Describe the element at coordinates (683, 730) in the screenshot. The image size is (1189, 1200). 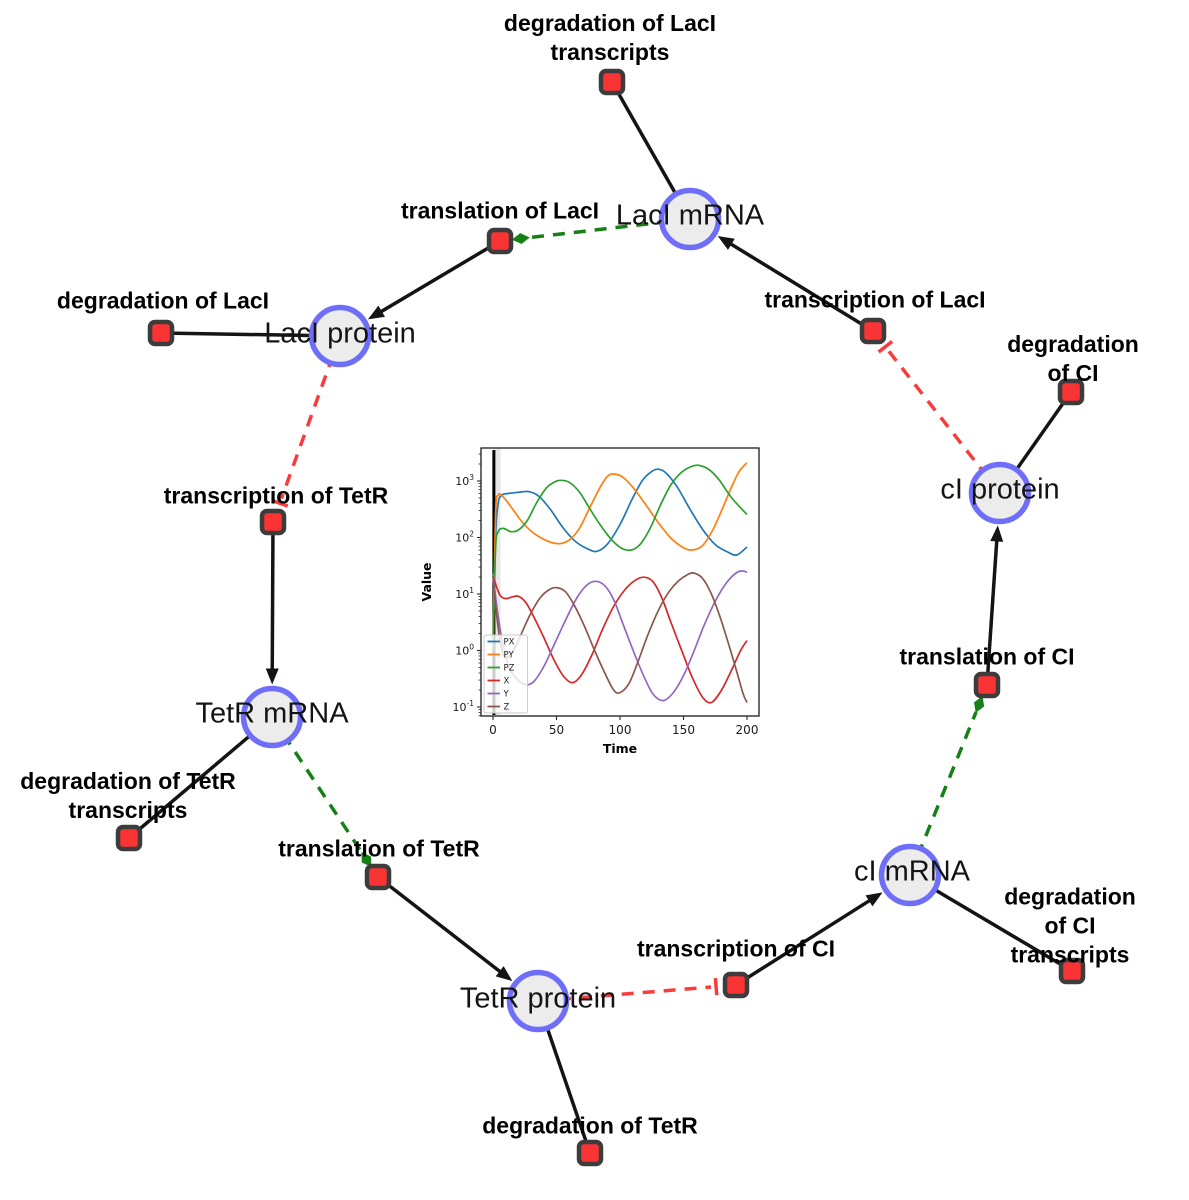
I see `x-tick-label: 150` at that location.